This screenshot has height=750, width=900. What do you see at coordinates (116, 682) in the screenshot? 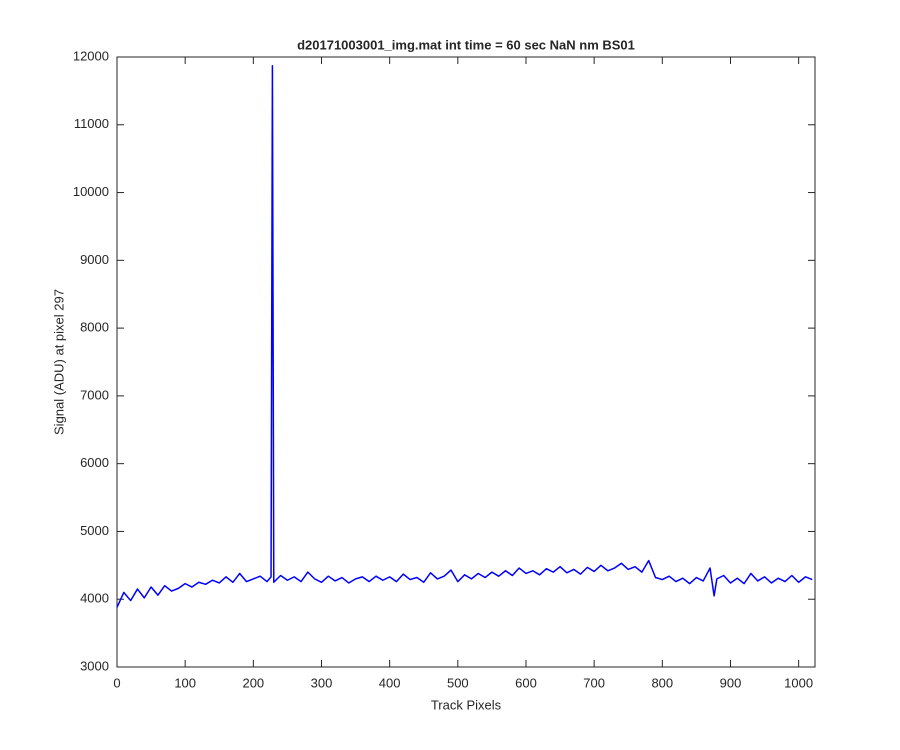
I see `x-tick-label: 0` at bounding box center [116, 682].